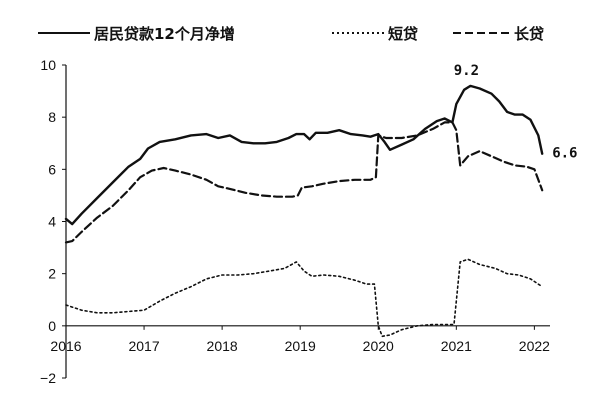 The image size is (600, 400). Describe the element at coordinates (456, 346) in the screenshot. I see `x-tick-label: 2021` at that location.